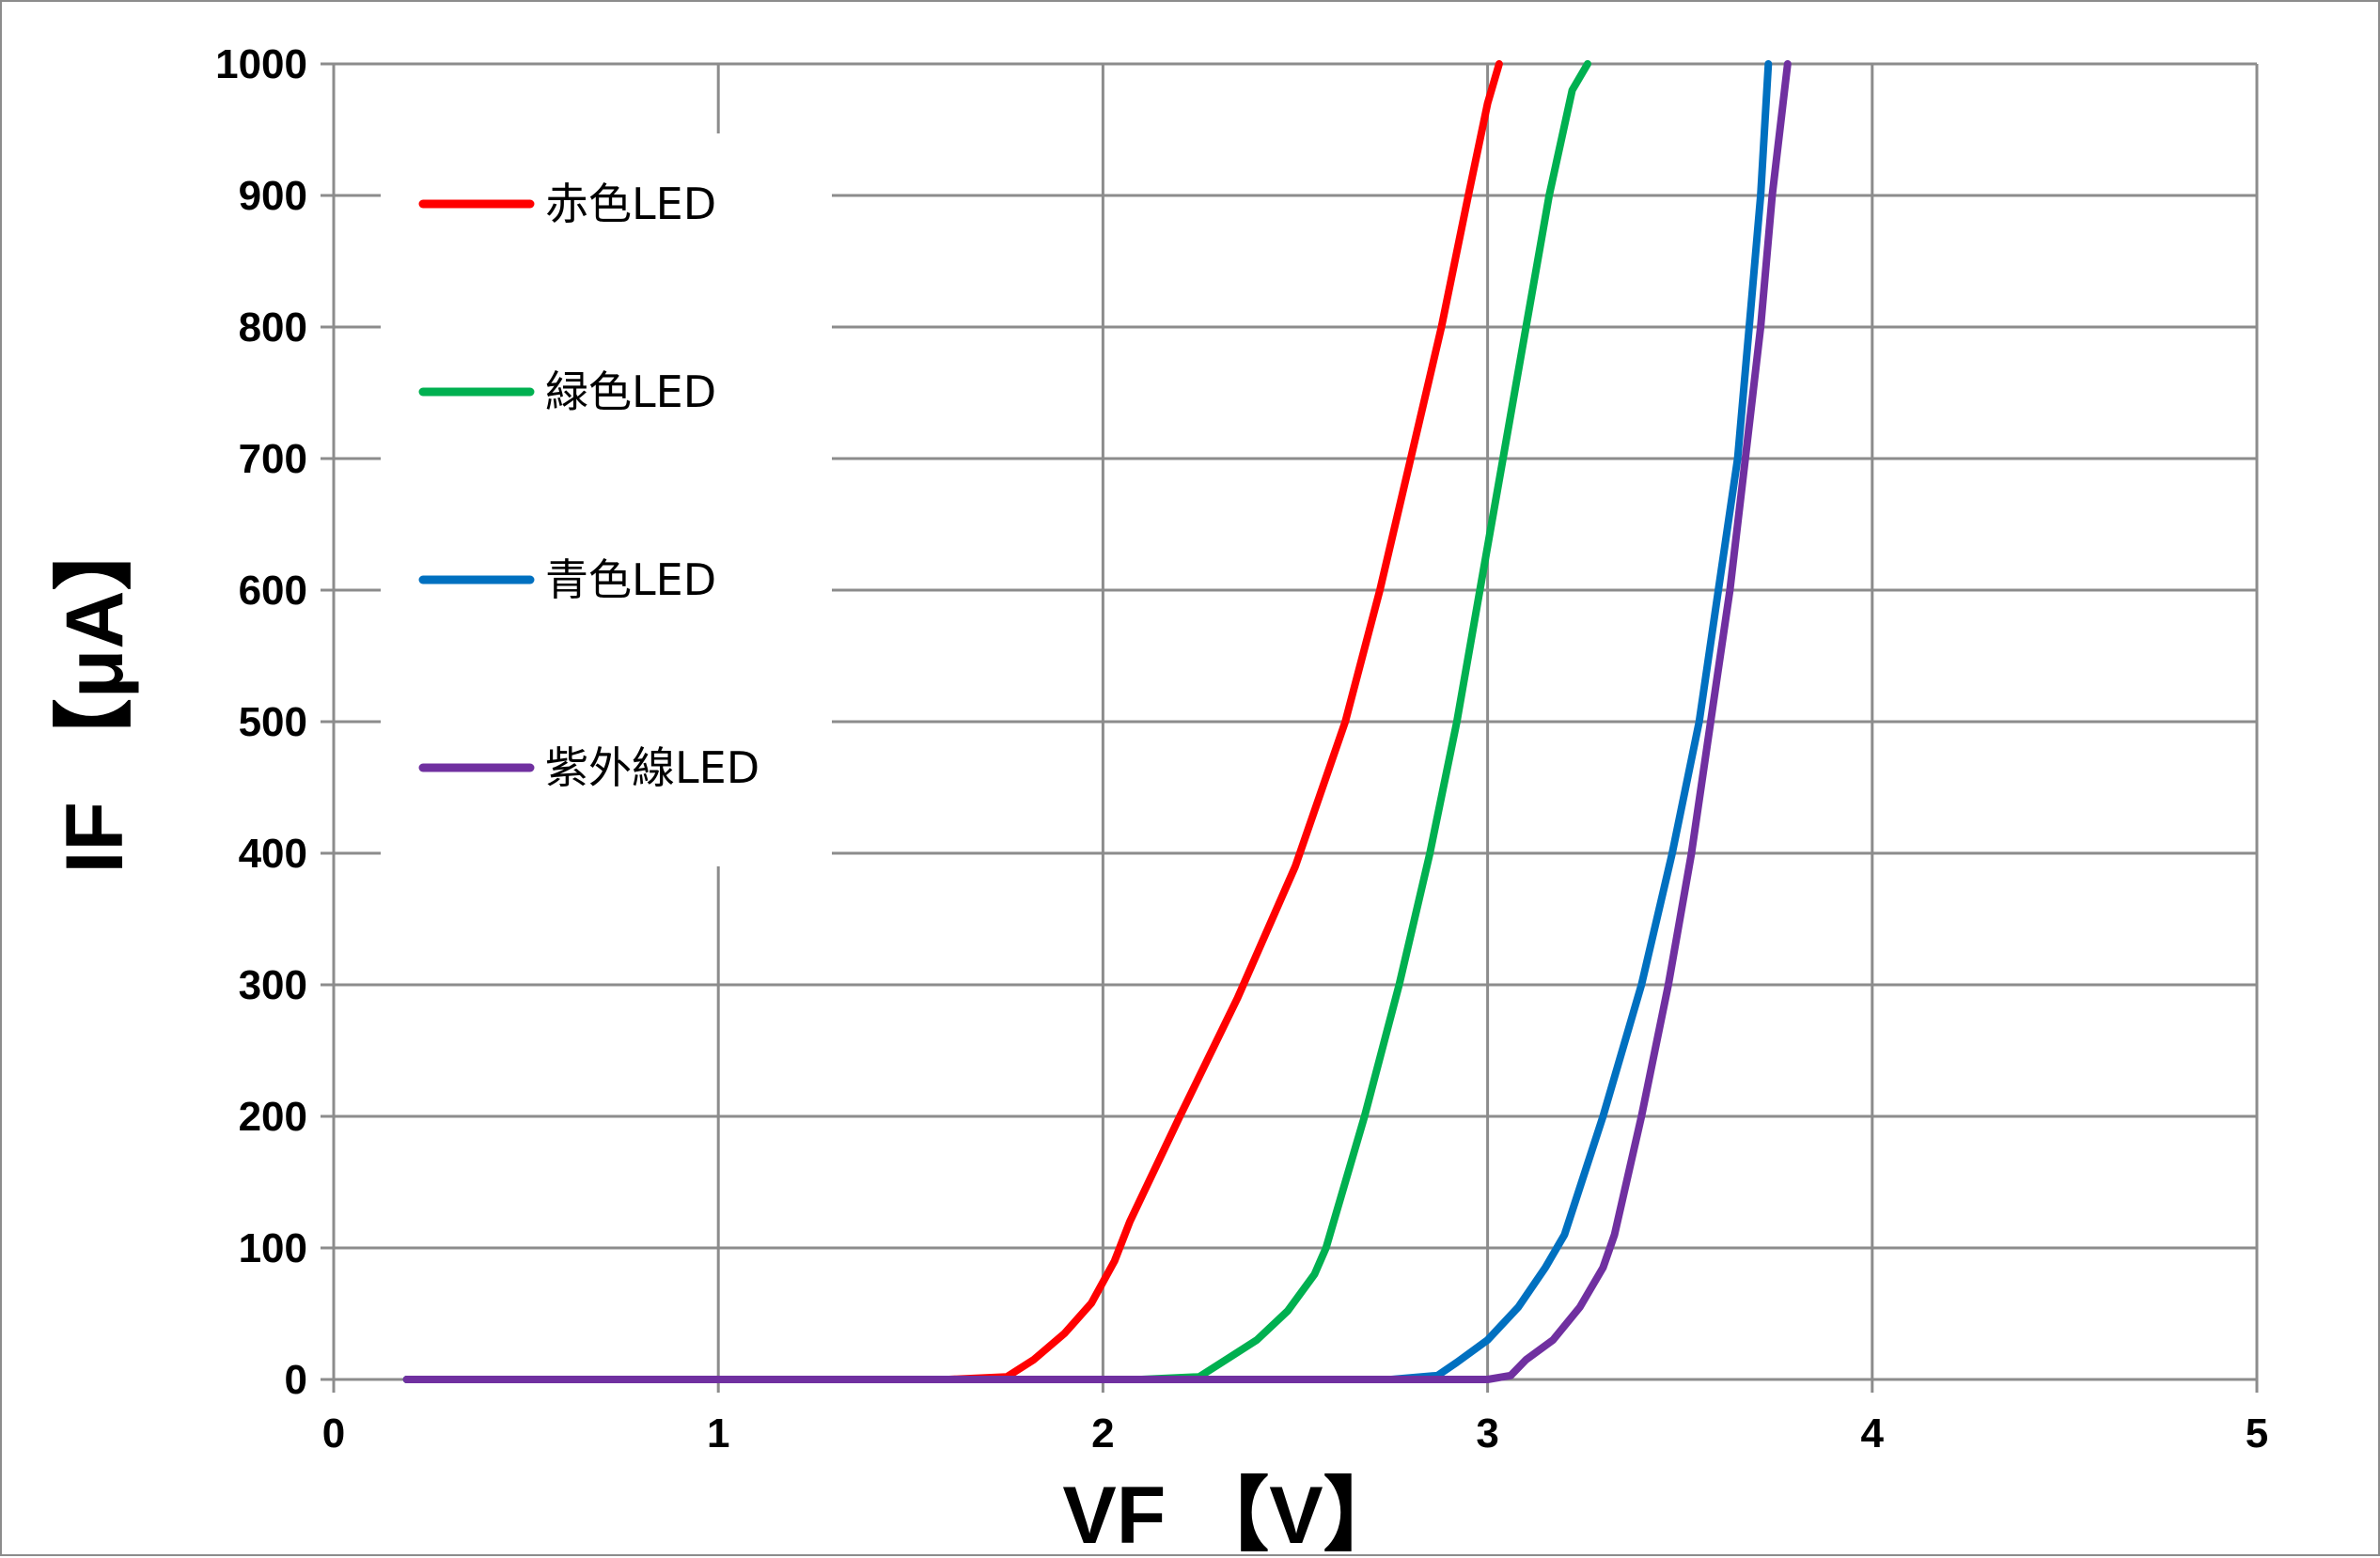 The height and width of the screenshot is (1558, 2380). I want to click on x-tick-label: 4, so click(1873, 1433).